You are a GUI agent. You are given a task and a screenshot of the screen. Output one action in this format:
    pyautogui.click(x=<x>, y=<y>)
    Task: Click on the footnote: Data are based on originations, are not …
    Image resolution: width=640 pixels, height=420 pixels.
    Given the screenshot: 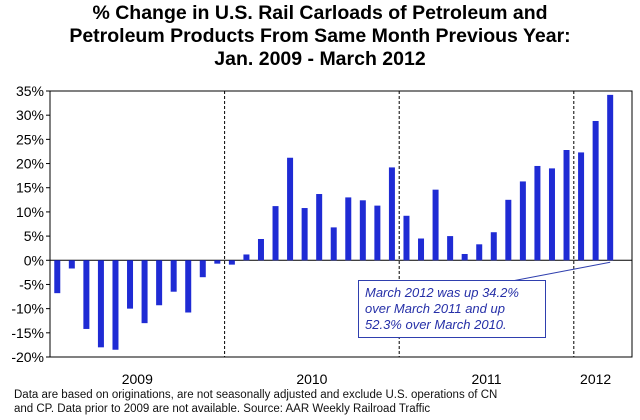 What is the action you would take?
    pyautogui.click(x=324, y=402)
    